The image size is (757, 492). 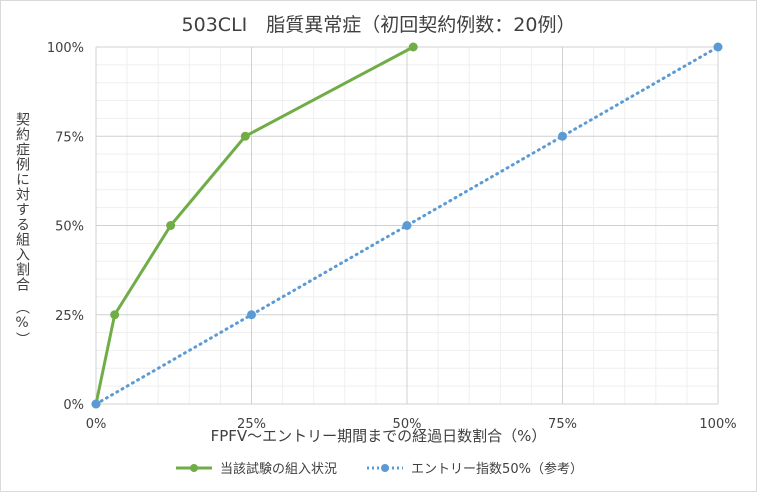 I want to click on legend-item-reference: エントリー指数50%（参考）, so click(x=474, y=467).